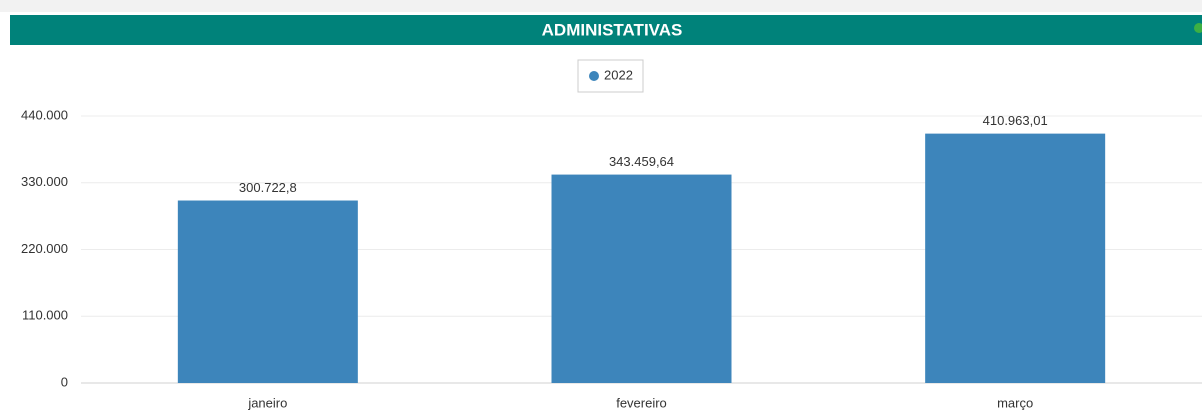  Describe the element at coordinates (1015, 402) in the screenshot. I see `x-tick-label: março` at that location.